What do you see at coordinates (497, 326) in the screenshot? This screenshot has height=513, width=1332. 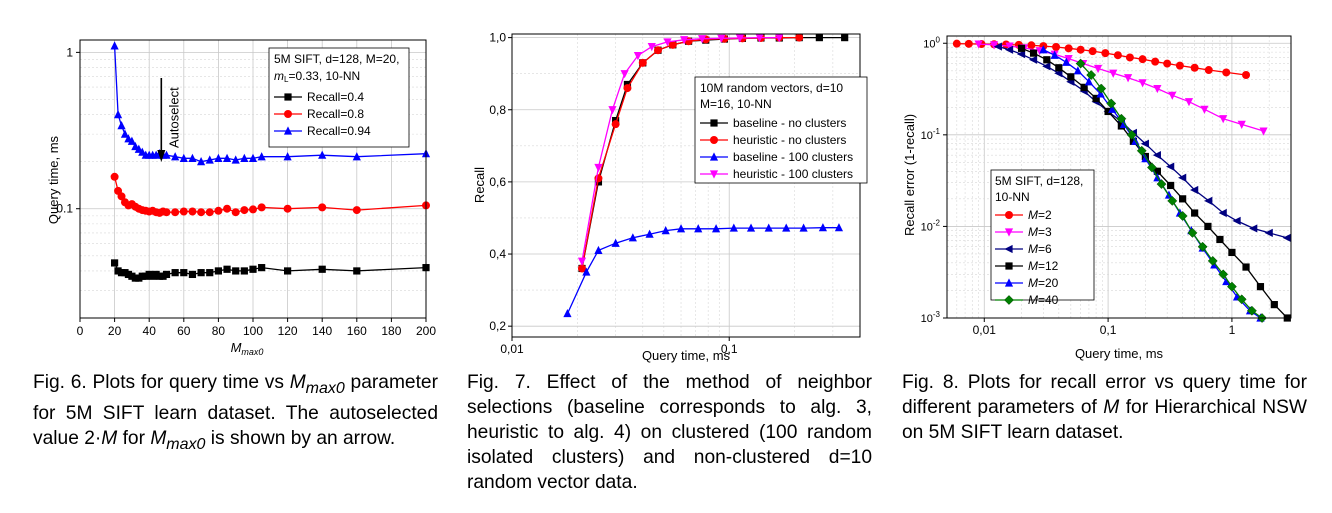 I see `y-tick-label: 0,2` at bounding box center [497, 326].